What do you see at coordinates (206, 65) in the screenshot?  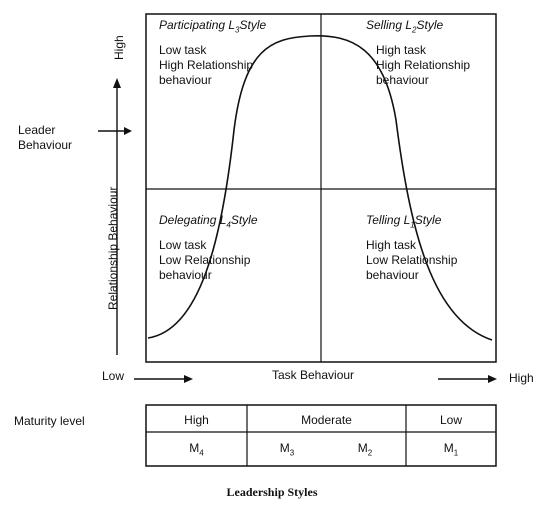 I see `quadrant-participating-line: High Relationship` at bounding box center [206, 65].